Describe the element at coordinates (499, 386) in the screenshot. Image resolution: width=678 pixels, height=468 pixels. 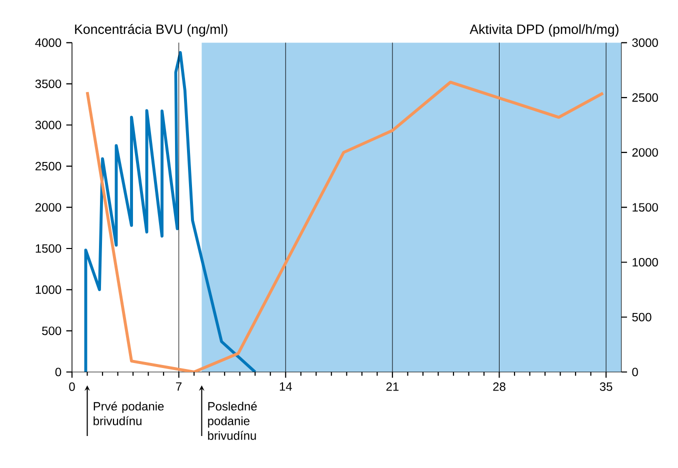
I see `x-tick-label: 28` at that location.